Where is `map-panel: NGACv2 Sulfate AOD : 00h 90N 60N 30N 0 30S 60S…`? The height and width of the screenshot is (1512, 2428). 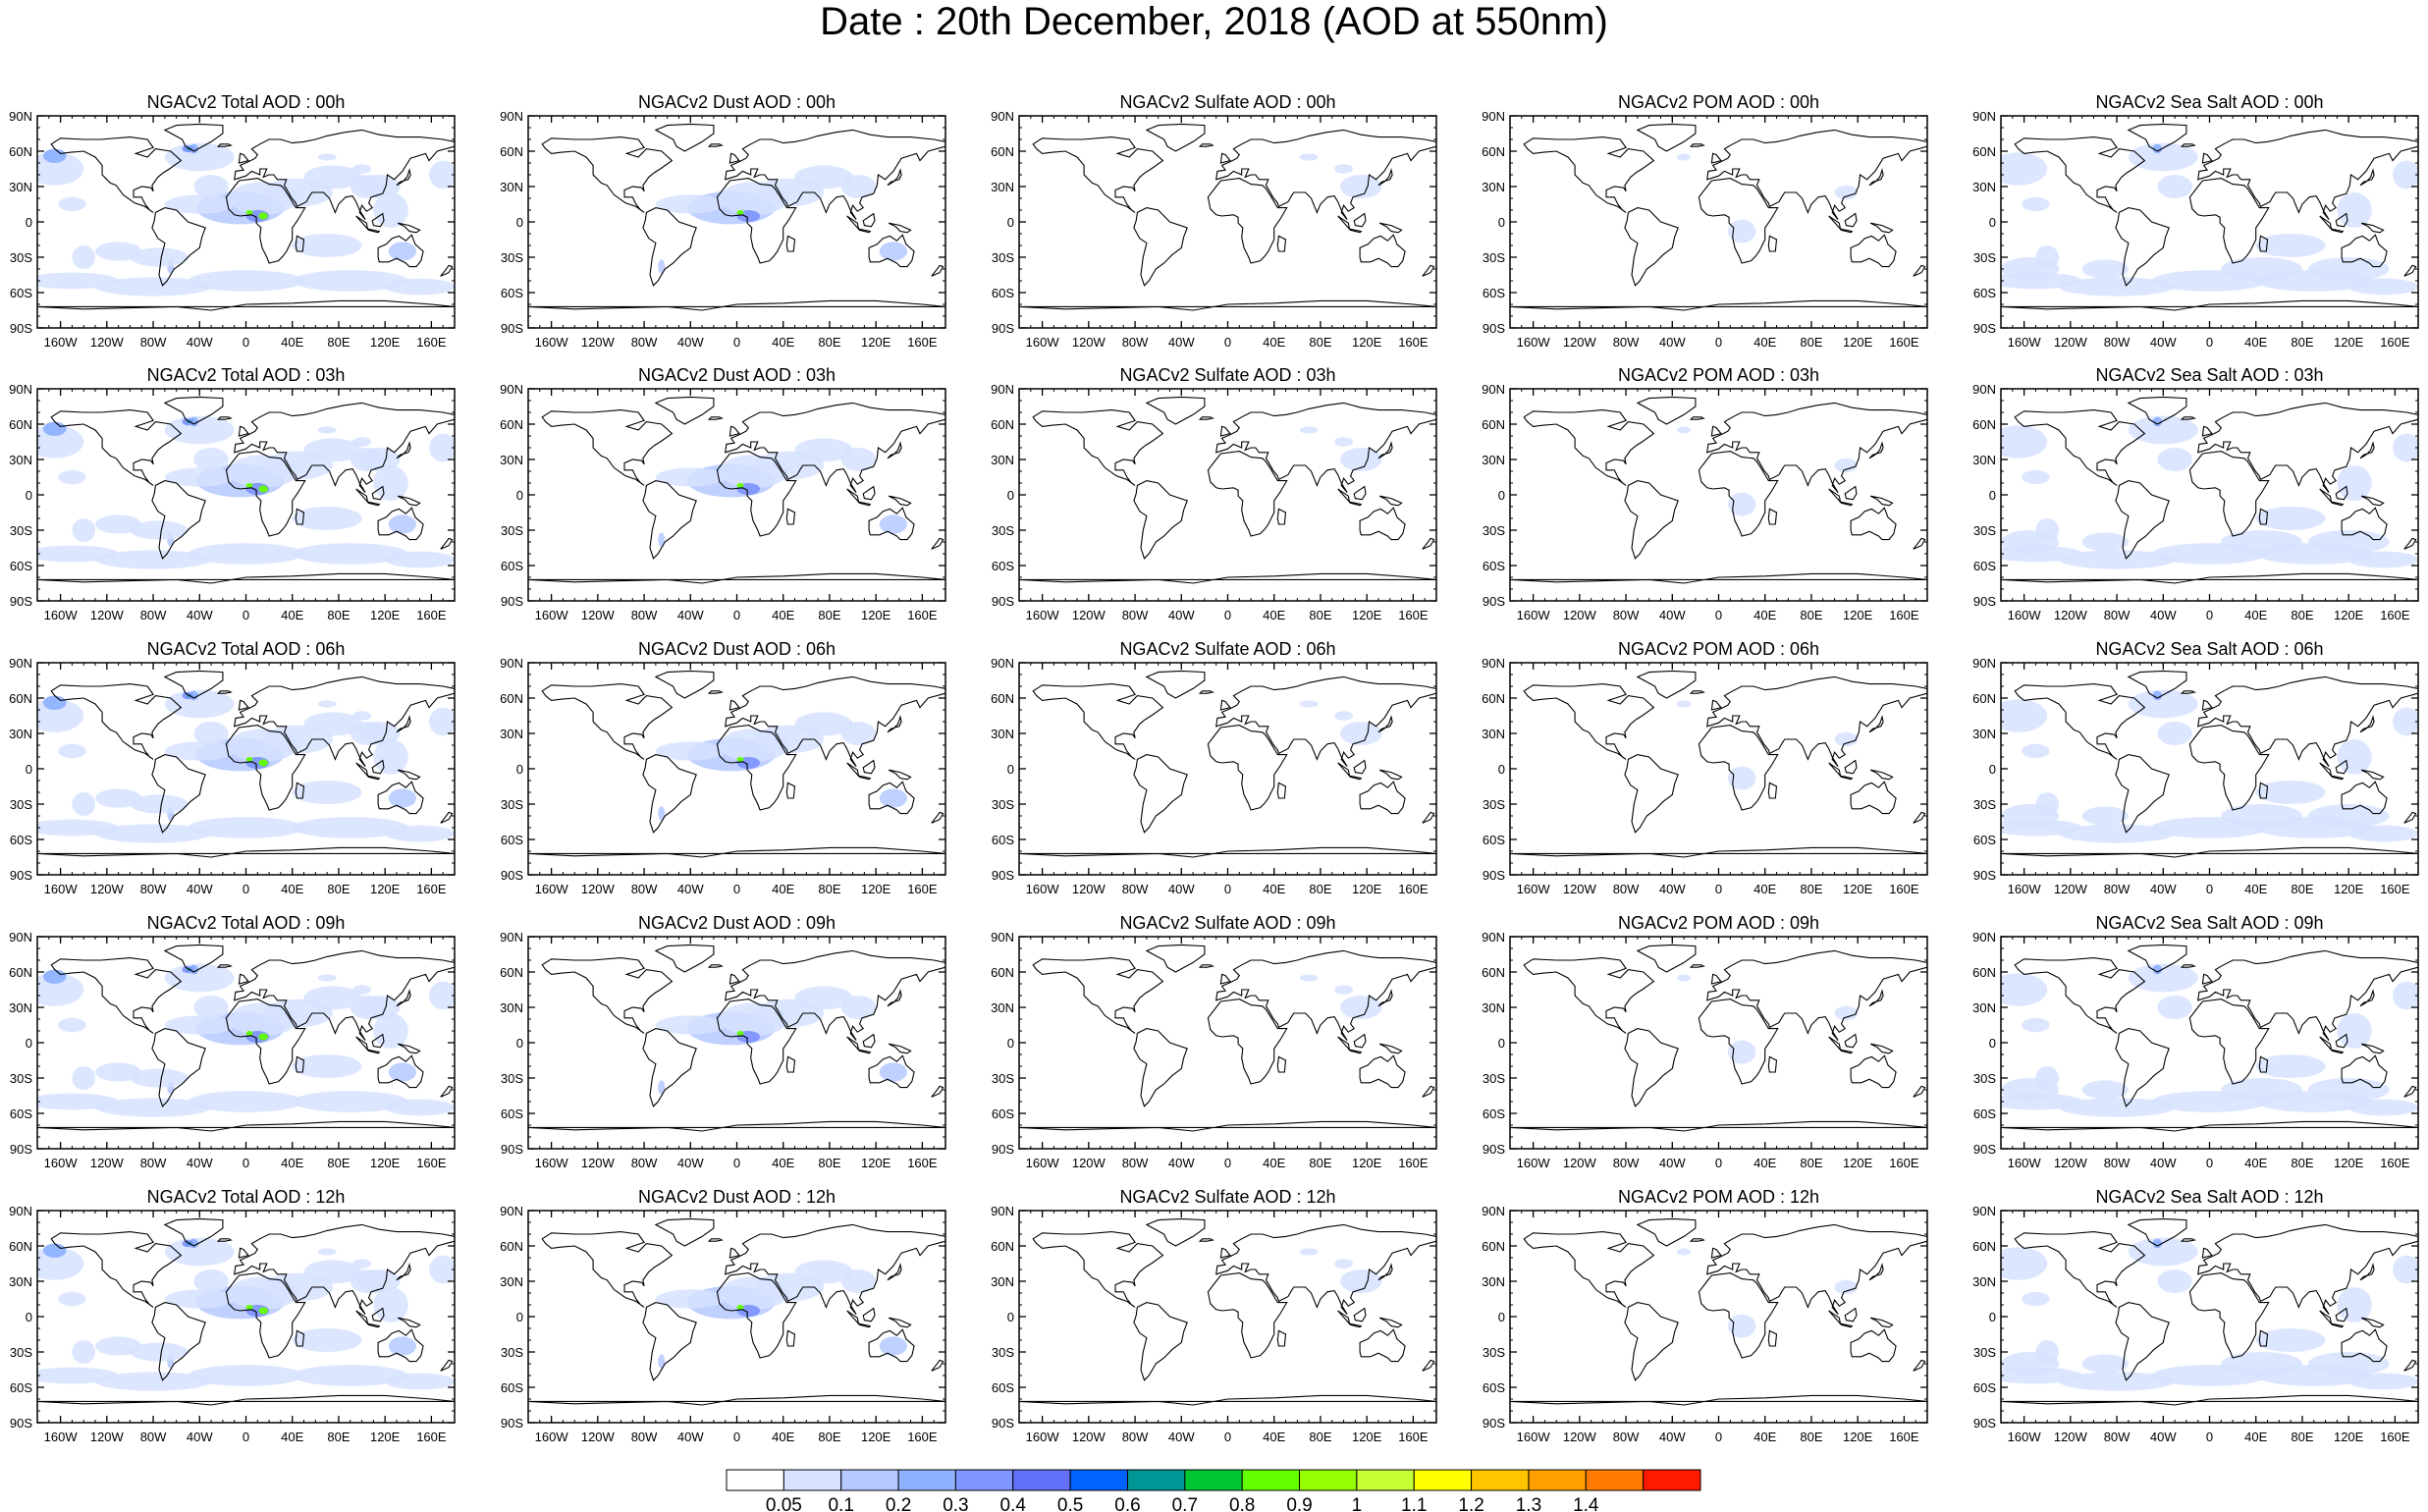 map-panel: NGACv2 Sulfate AOD : 00h 90N 60N 30N 0 30S 60S… is located at coordinates (1214, 221).